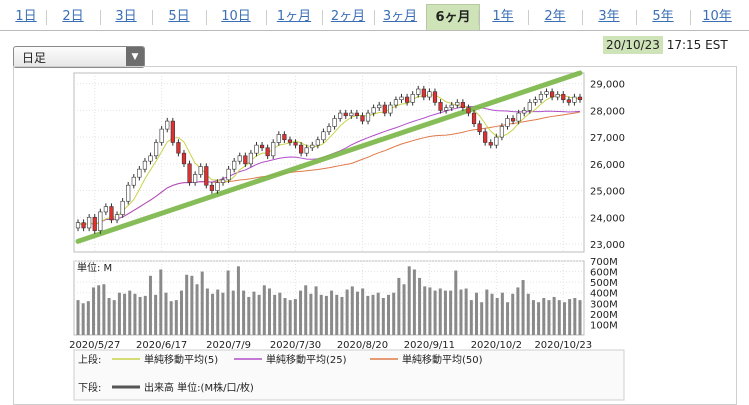  Describe the element at coordinates (348, 16) in the screenshot. I see `tab-7: 2ヶ月` at that location.